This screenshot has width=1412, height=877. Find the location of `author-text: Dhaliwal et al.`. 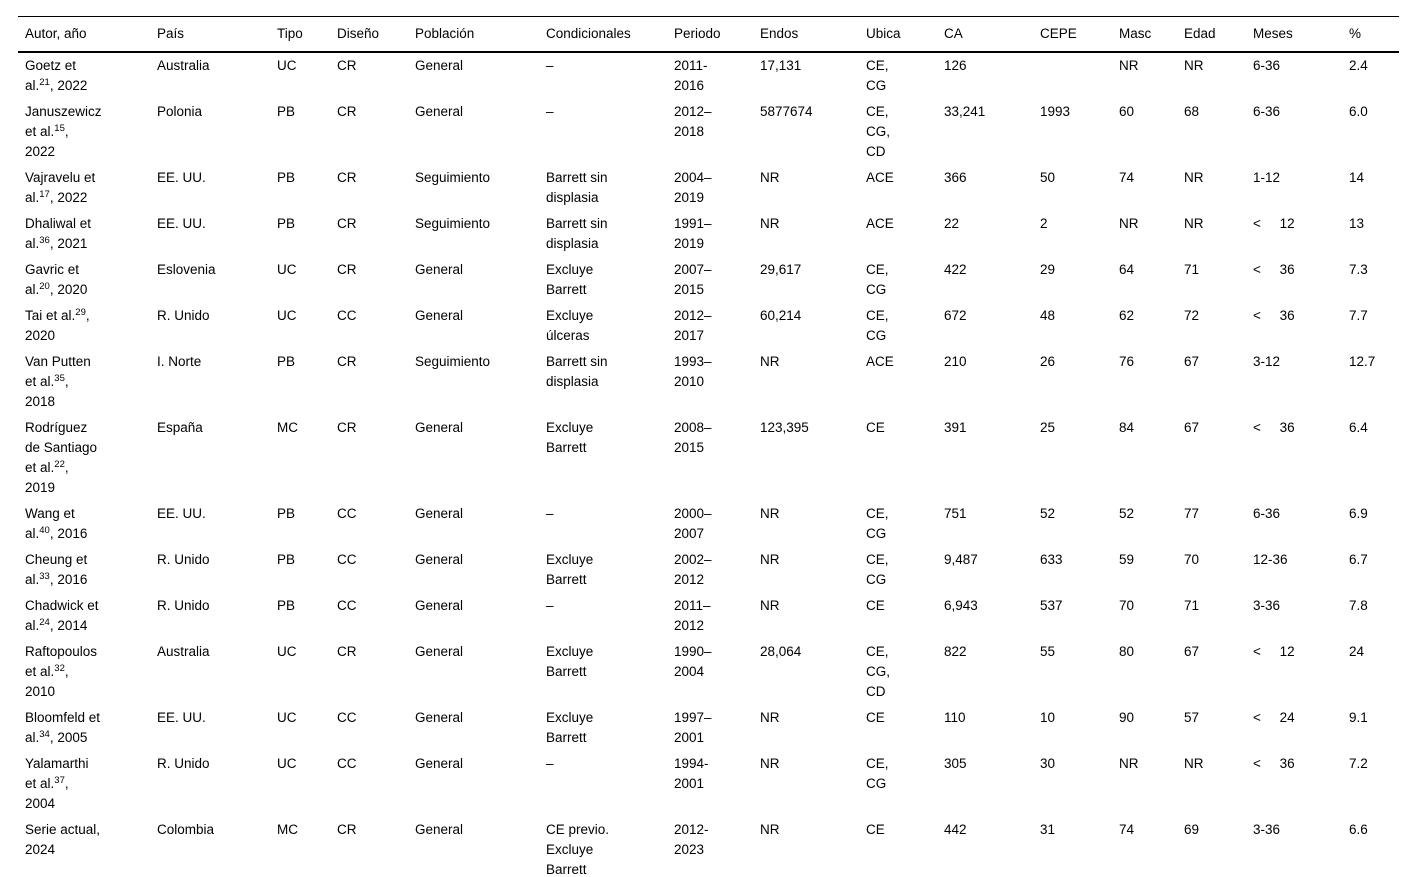

author-text: Dhaliwal et al. is located at coordinates (58, 233).